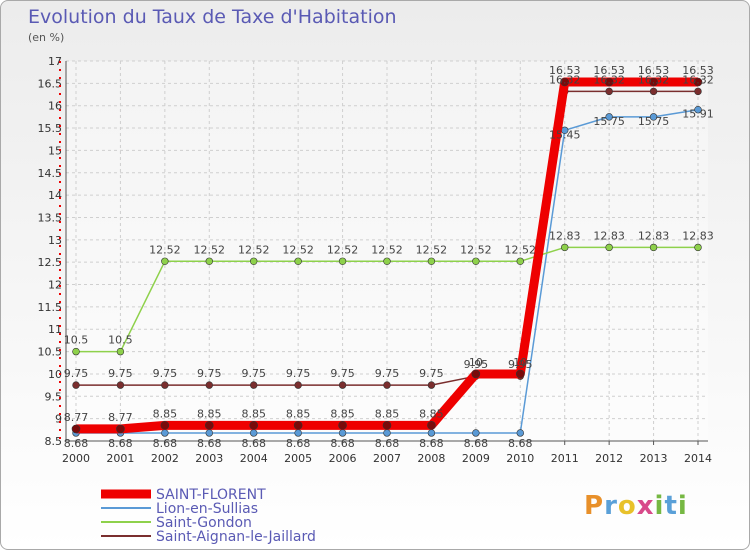 Image resolution: width=750 pixels, height=550 pixels. I want to click on x-tick-label: 2011, so click(565, 458).